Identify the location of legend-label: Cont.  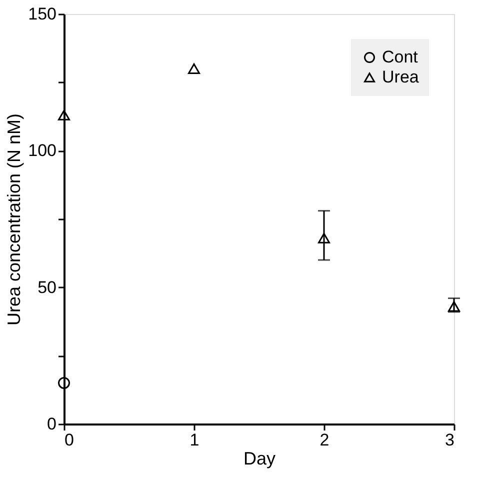
(400, 57).